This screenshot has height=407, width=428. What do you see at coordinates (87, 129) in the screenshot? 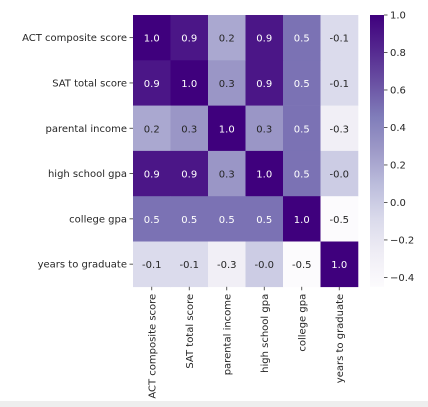
I see `row-label: parental income` at bounding box center [87, 129].